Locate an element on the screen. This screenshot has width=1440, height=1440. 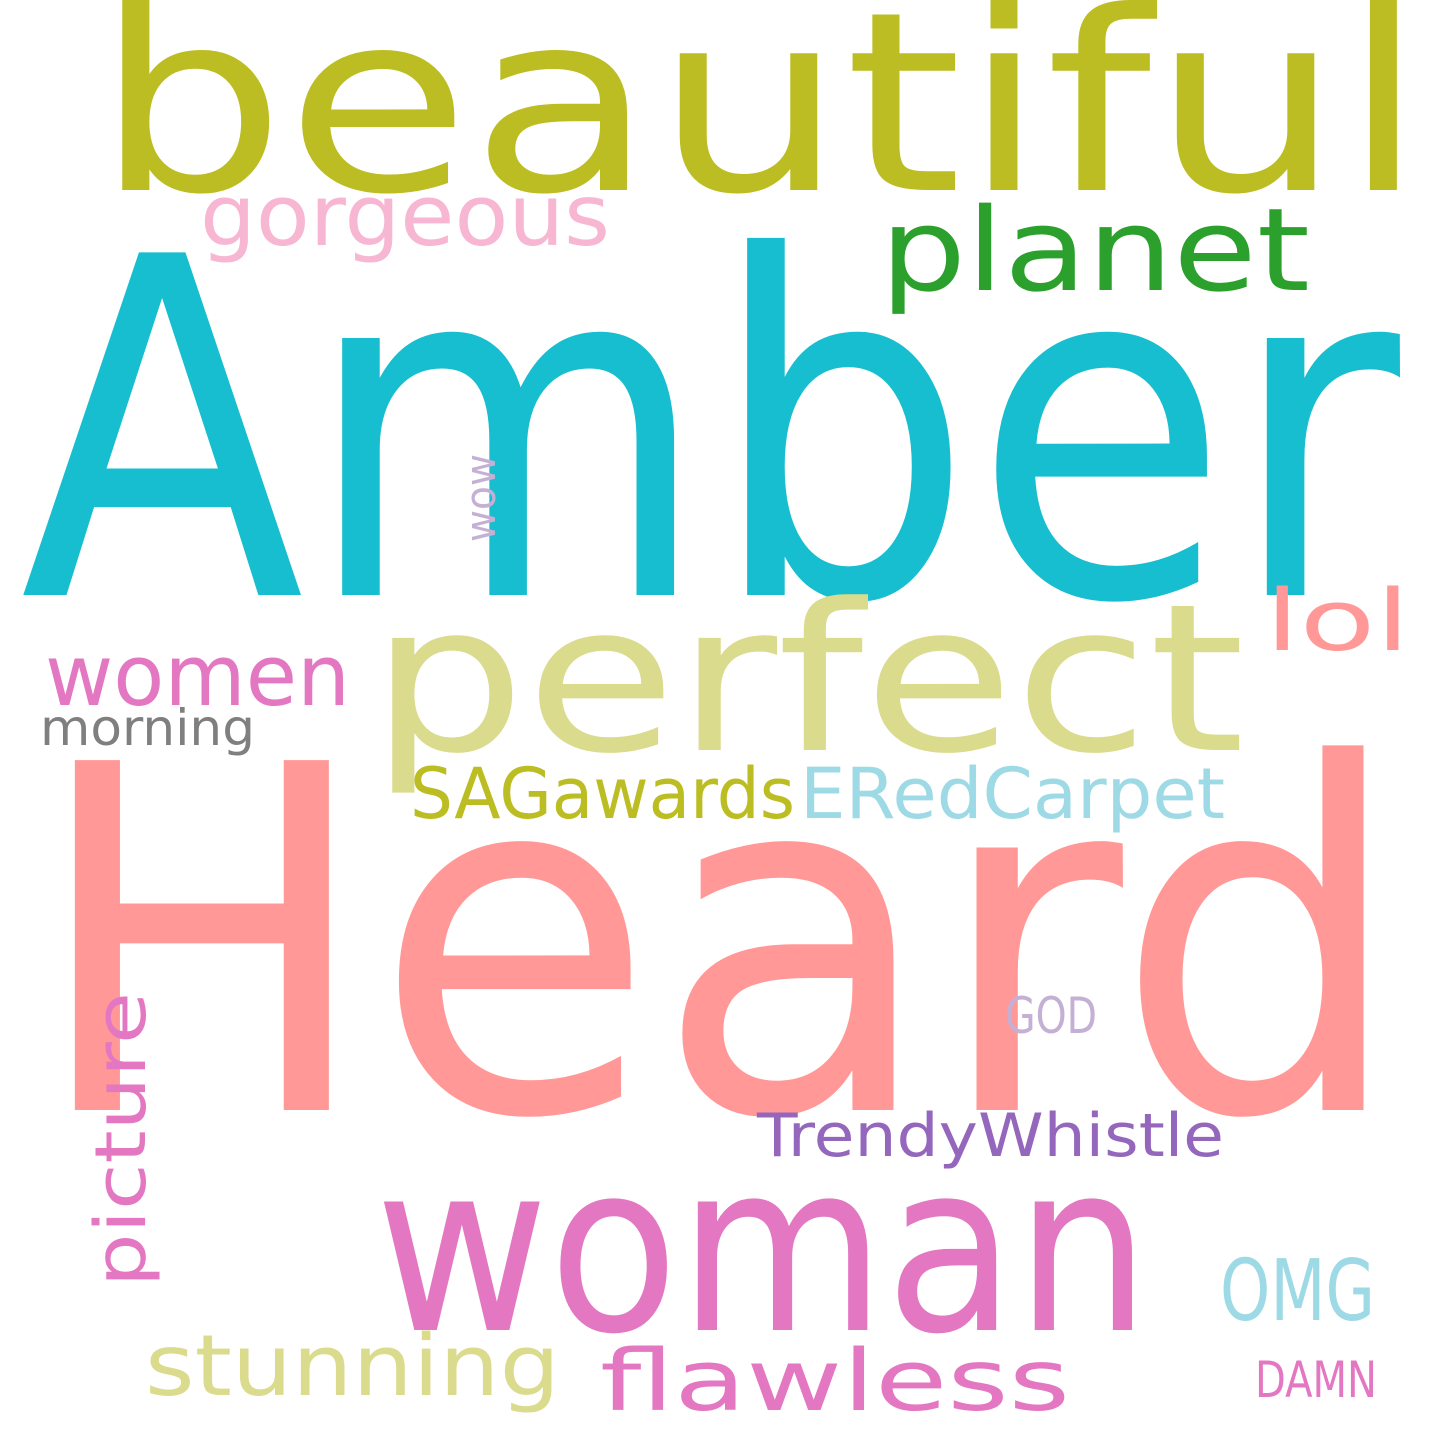
word-damn: DAMN is located at coordinates (1316, 1380).